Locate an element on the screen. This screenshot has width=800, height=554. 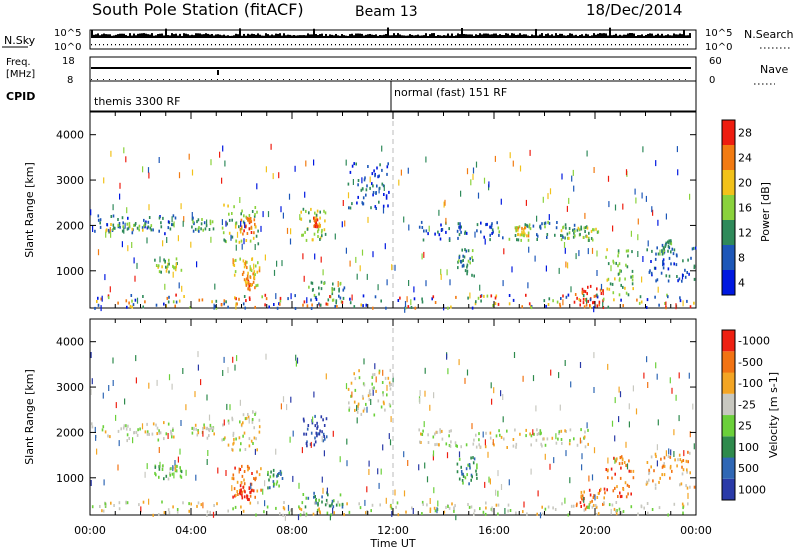
nsky-tick-bottom: 10^0 is located at coordinates (67, 47).